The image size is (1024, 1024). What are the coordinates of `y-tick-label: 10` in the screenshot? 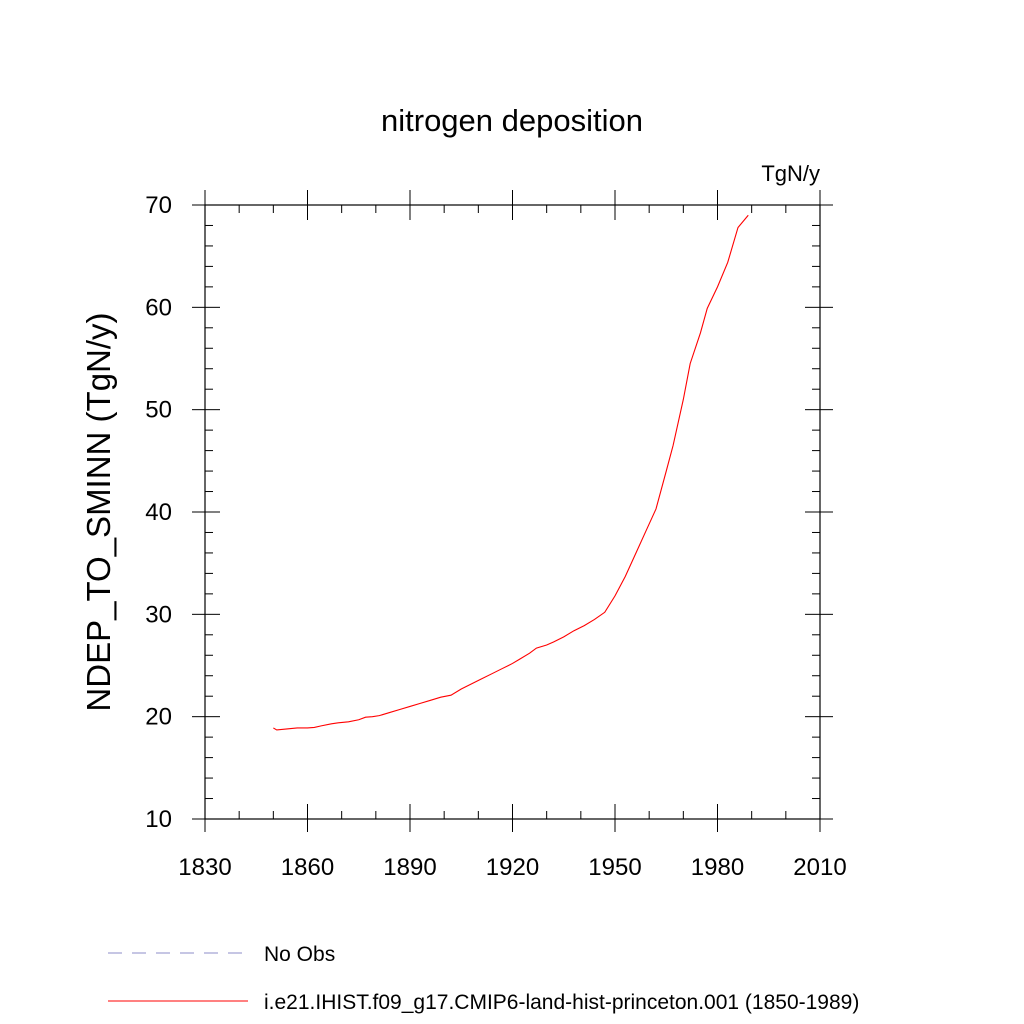 It's located at (158, 819).